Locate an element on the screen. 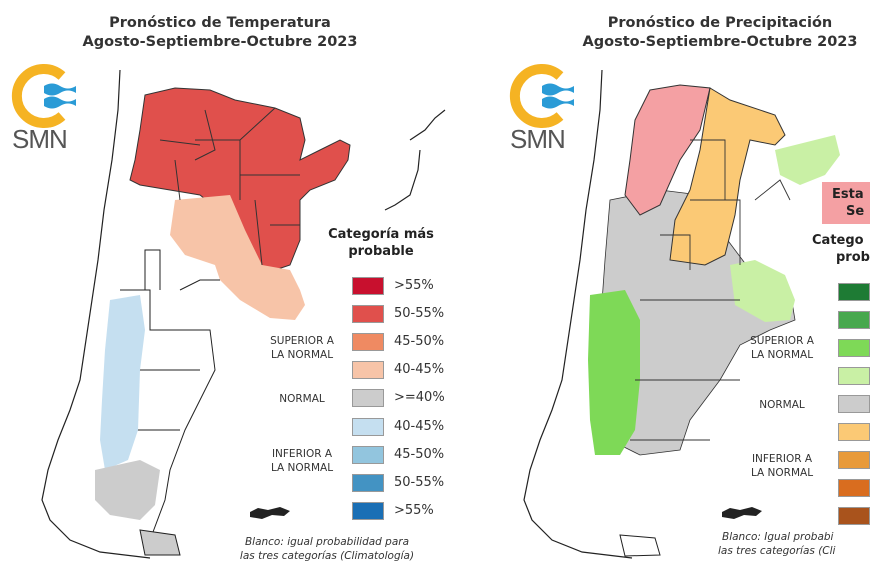 This screenshot has width=870, height=580. temperature-title-line1: Pronóstico de Temperatura is located at coordinates (220, 23).